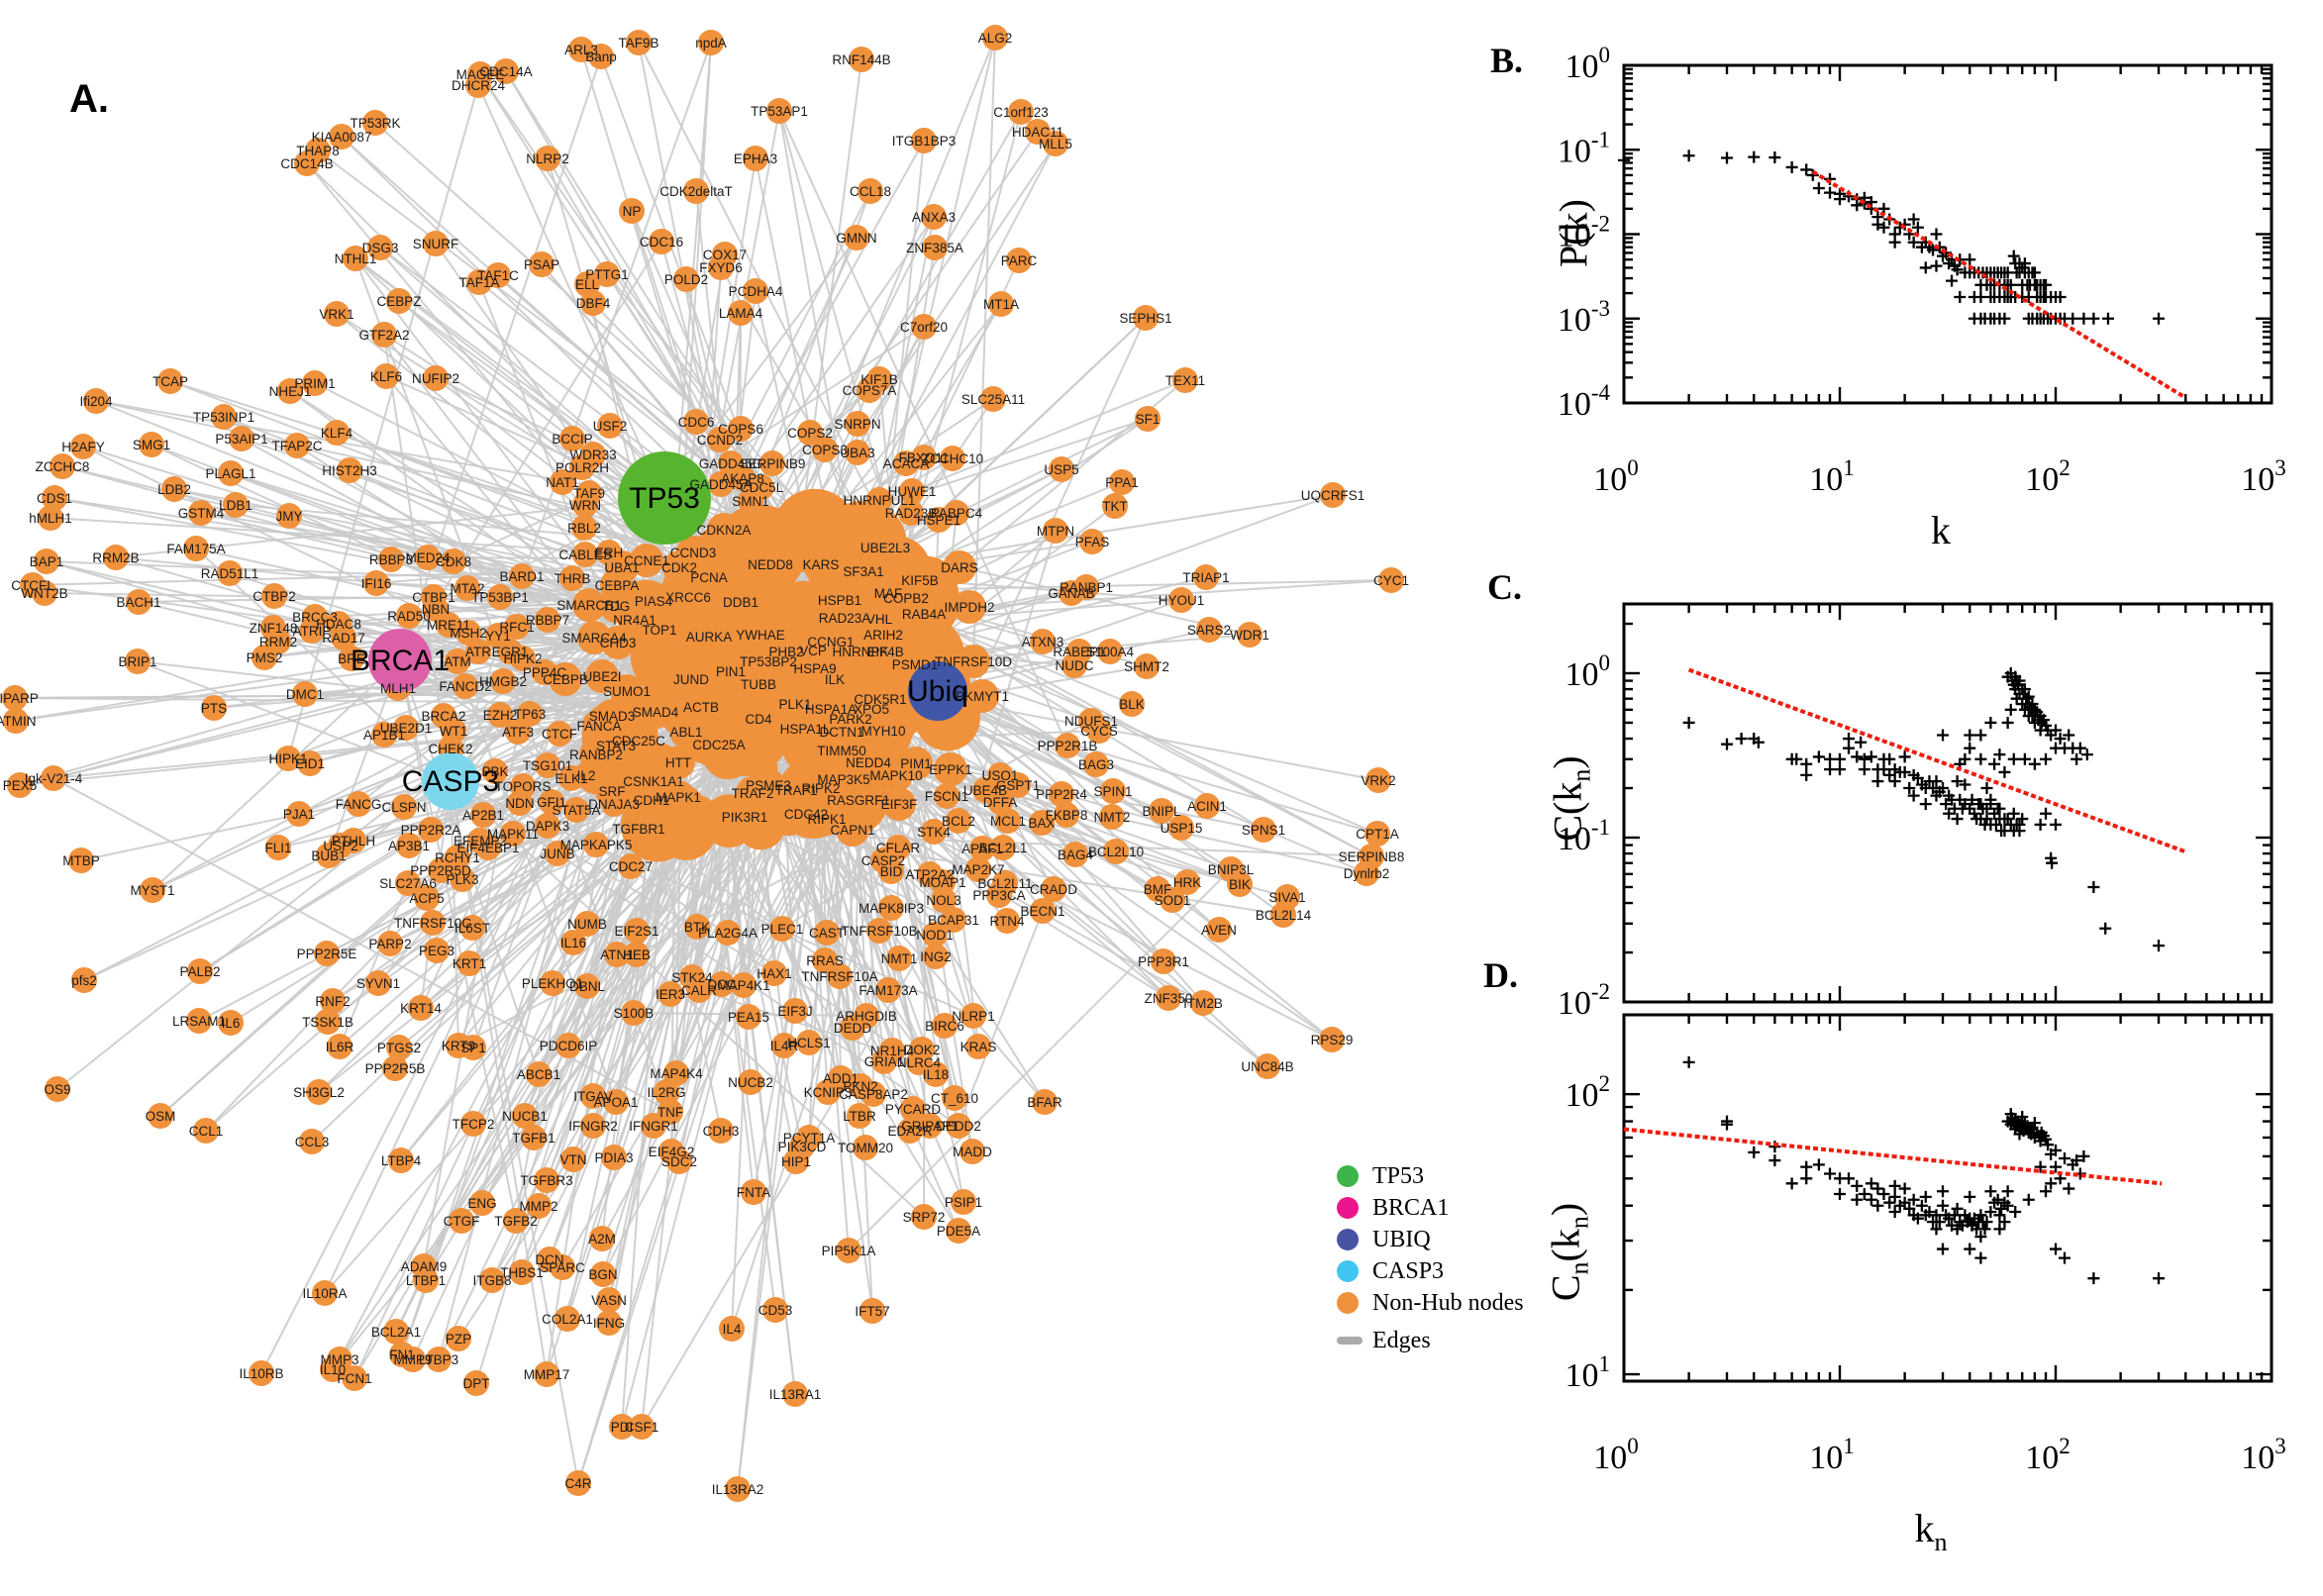 The image size is (2323, 1596). I want to click on plot-d: 100 101 102 103 102 101, so click(1926, 1244).